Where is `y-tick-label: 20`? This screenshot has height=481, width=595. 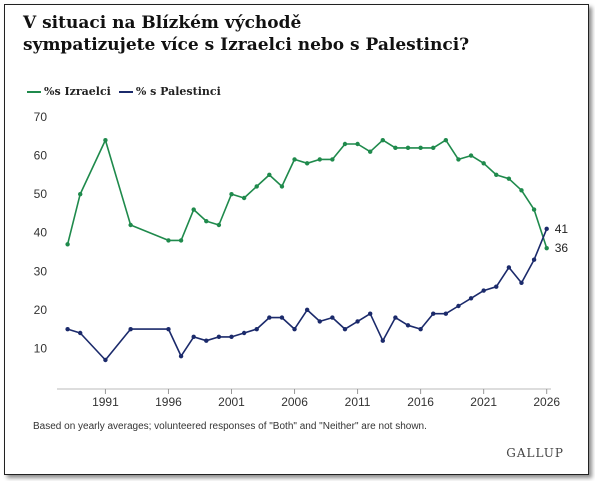
y-tick-label: 20 is located at coordinates (41, 310).